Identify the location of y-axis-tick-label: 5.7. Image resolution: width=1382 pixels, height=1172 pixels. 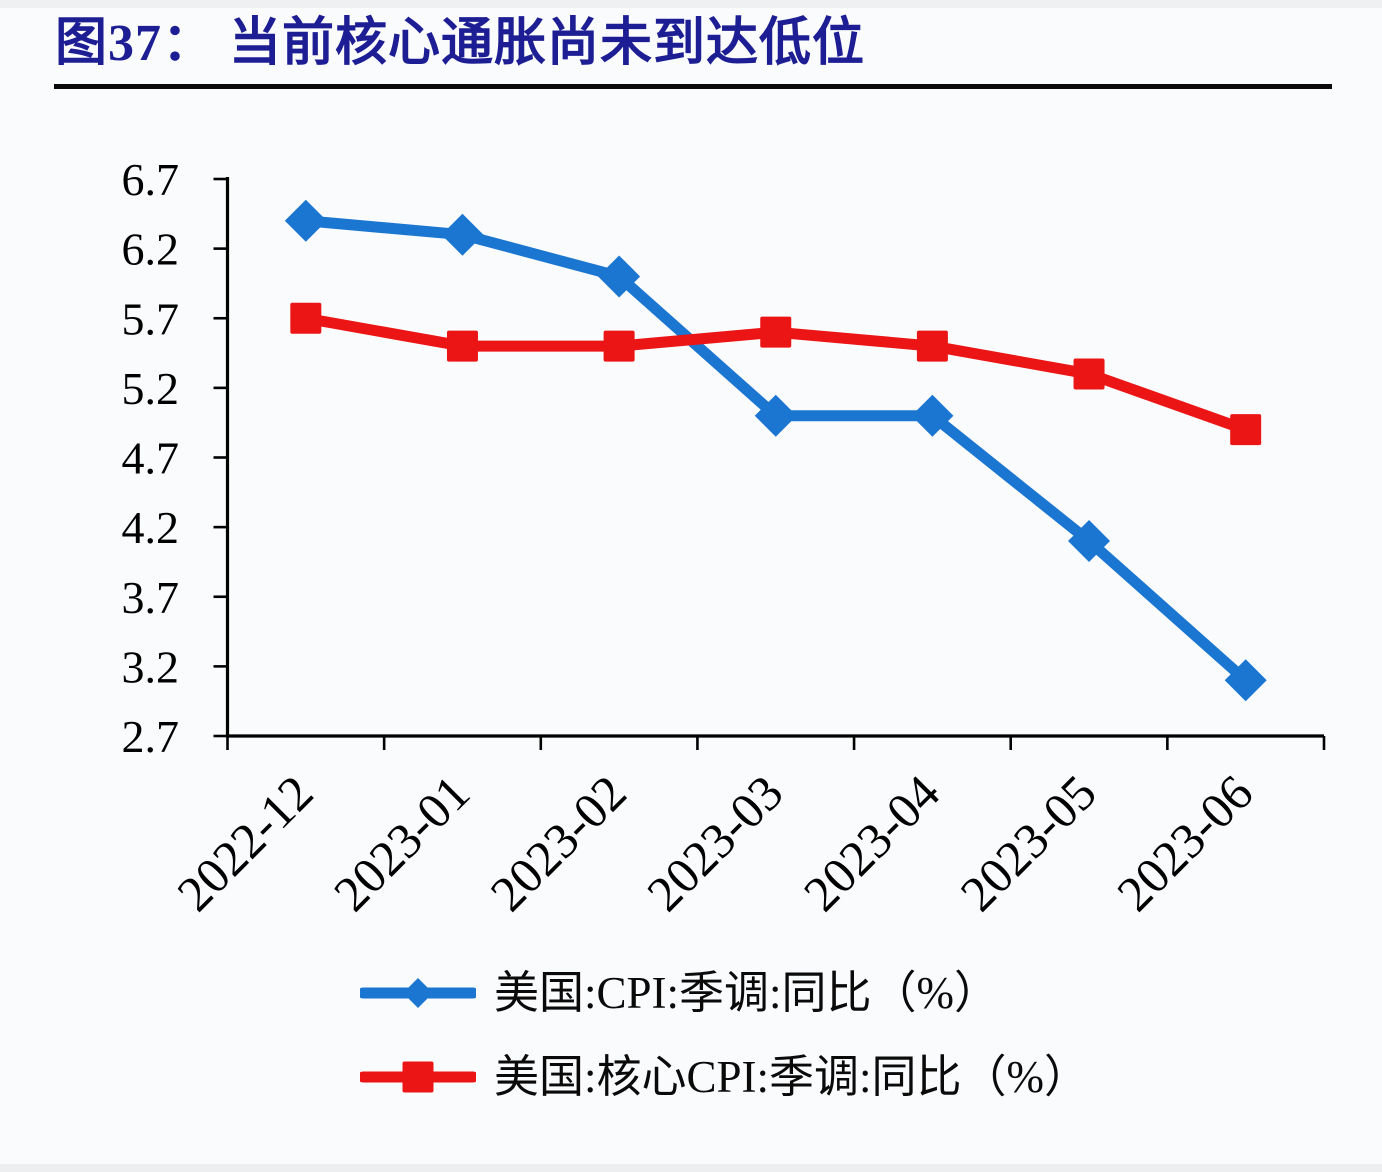
(151, 318).